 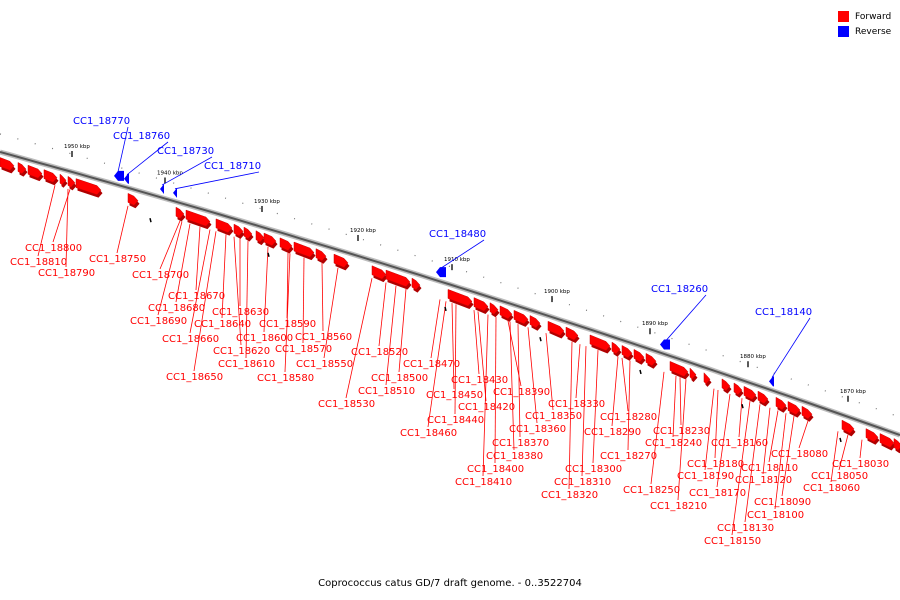 What do you see at coordinates (520, 443) in the screenshot?
I see `forward-gene-label: CC1_18370` at bounding box center [520, 443].